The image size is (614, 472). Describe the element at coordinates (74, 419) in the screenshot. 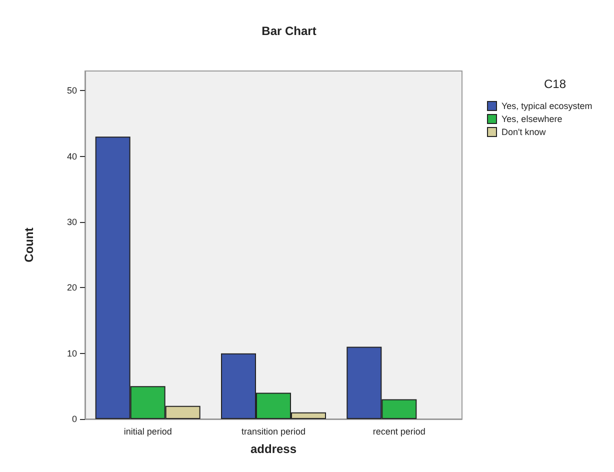

I see `y-tick-label: 0` at that location.